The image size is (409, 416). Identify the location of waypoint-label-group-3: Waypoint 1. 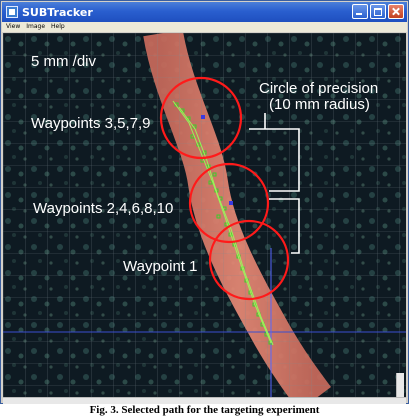
(160, 266).